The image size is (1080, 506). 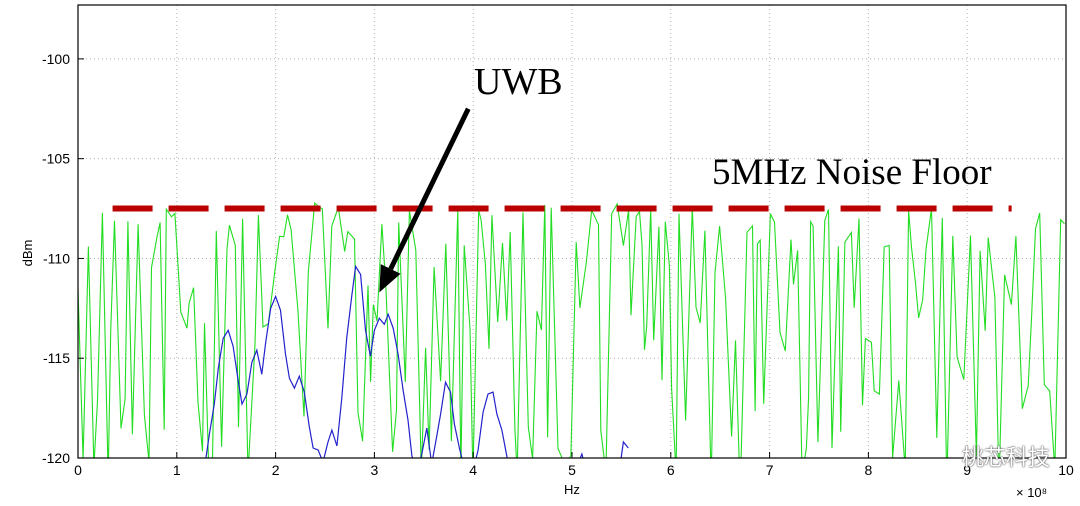 What do you see at coordinates (473, 470) in the screenshot?
I see `x-tick-label: 4` at bounding box center [473, 470].